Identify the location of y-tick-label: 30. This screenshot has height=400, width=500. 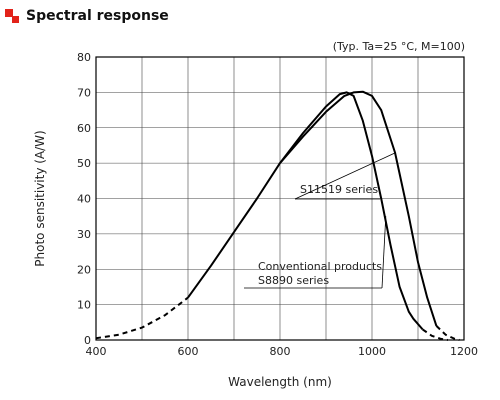
(84, 234).